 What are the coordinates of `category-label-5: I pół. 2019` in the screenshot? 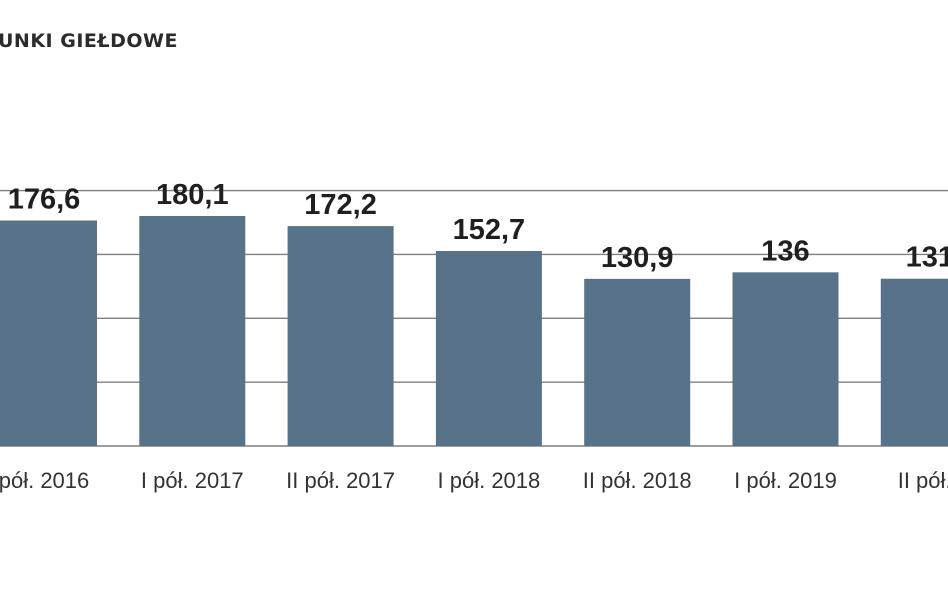 It's located at (785, 480).